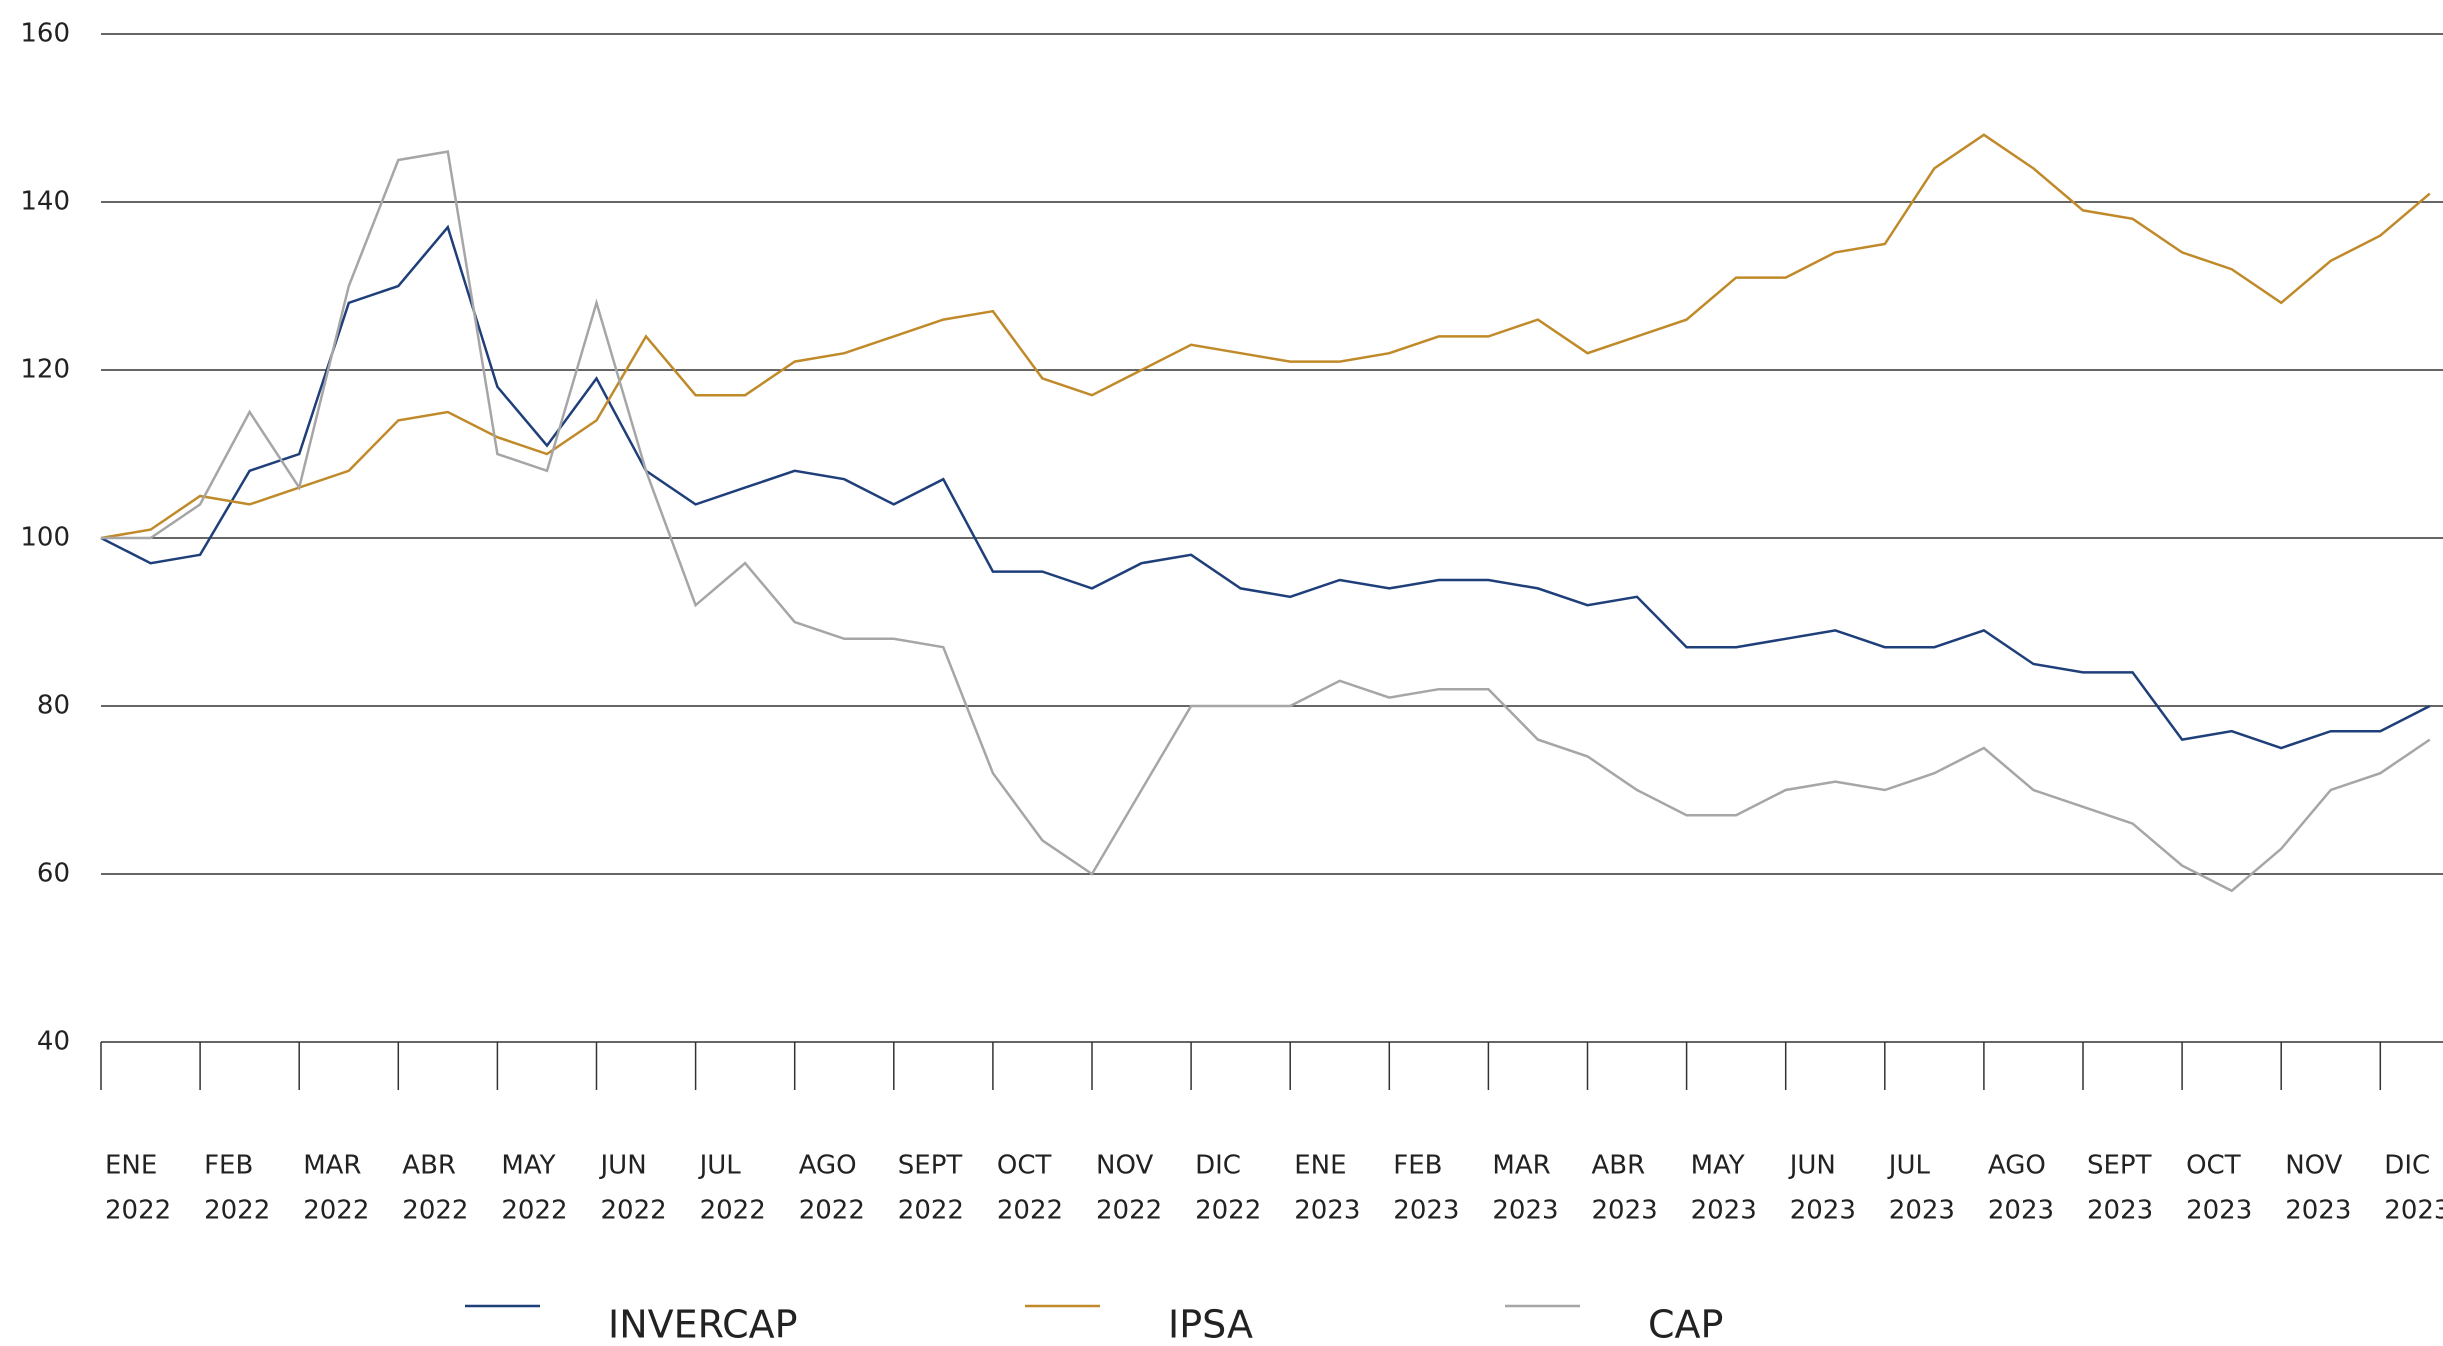  I want to click on y-tick-label: 60, so click(53, 874).